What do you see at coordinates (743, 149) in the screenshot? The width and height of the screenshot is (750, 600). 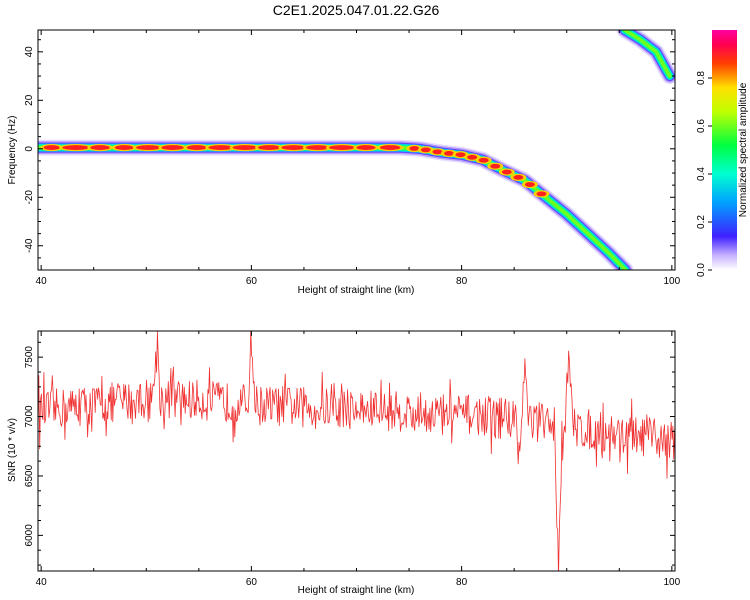 I see `colorbar-label: Normalized spectral amplitude` at bounding box center [743, 149].